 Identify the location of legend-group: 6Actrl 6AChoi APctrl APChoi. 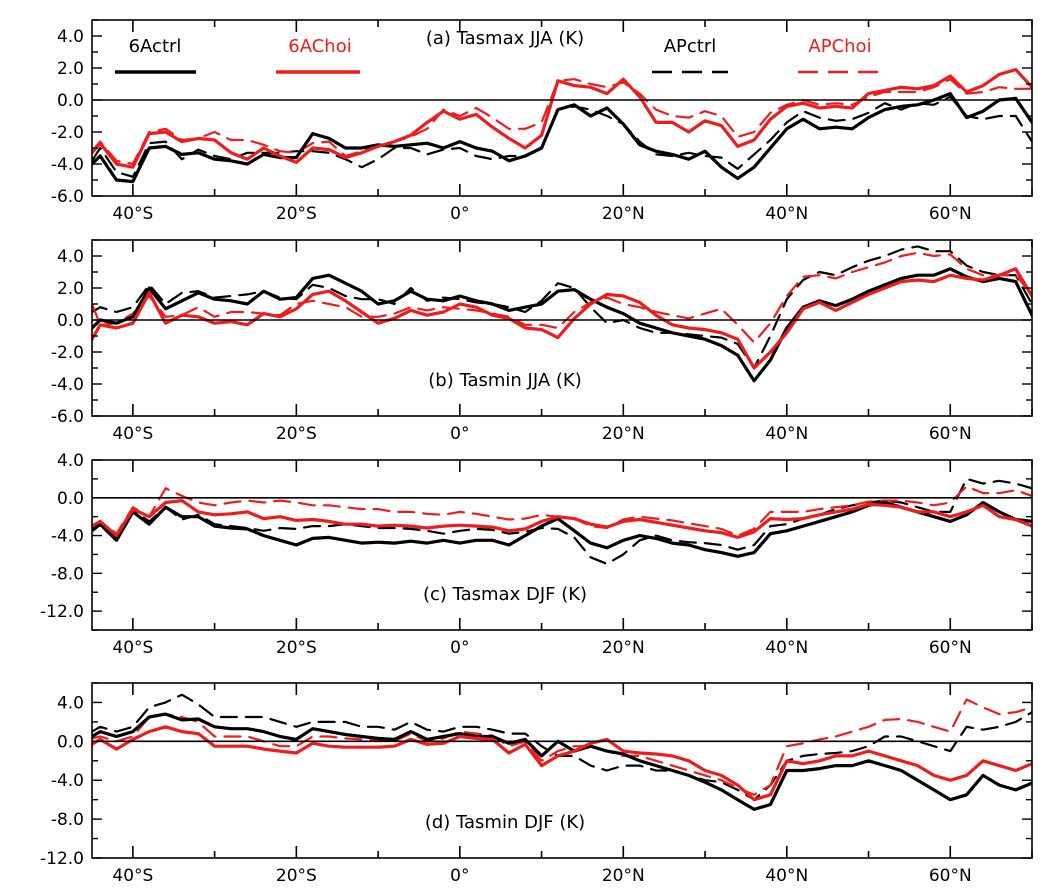
(498, 55).